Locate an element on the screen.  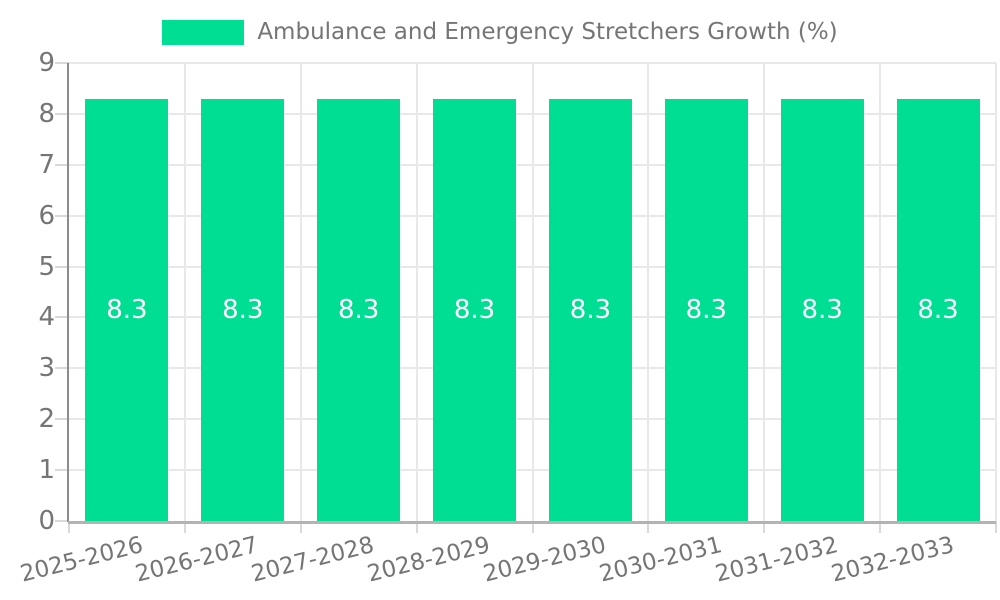
x-axis-label: 2027-2028 is located at coordinates (313, 560).